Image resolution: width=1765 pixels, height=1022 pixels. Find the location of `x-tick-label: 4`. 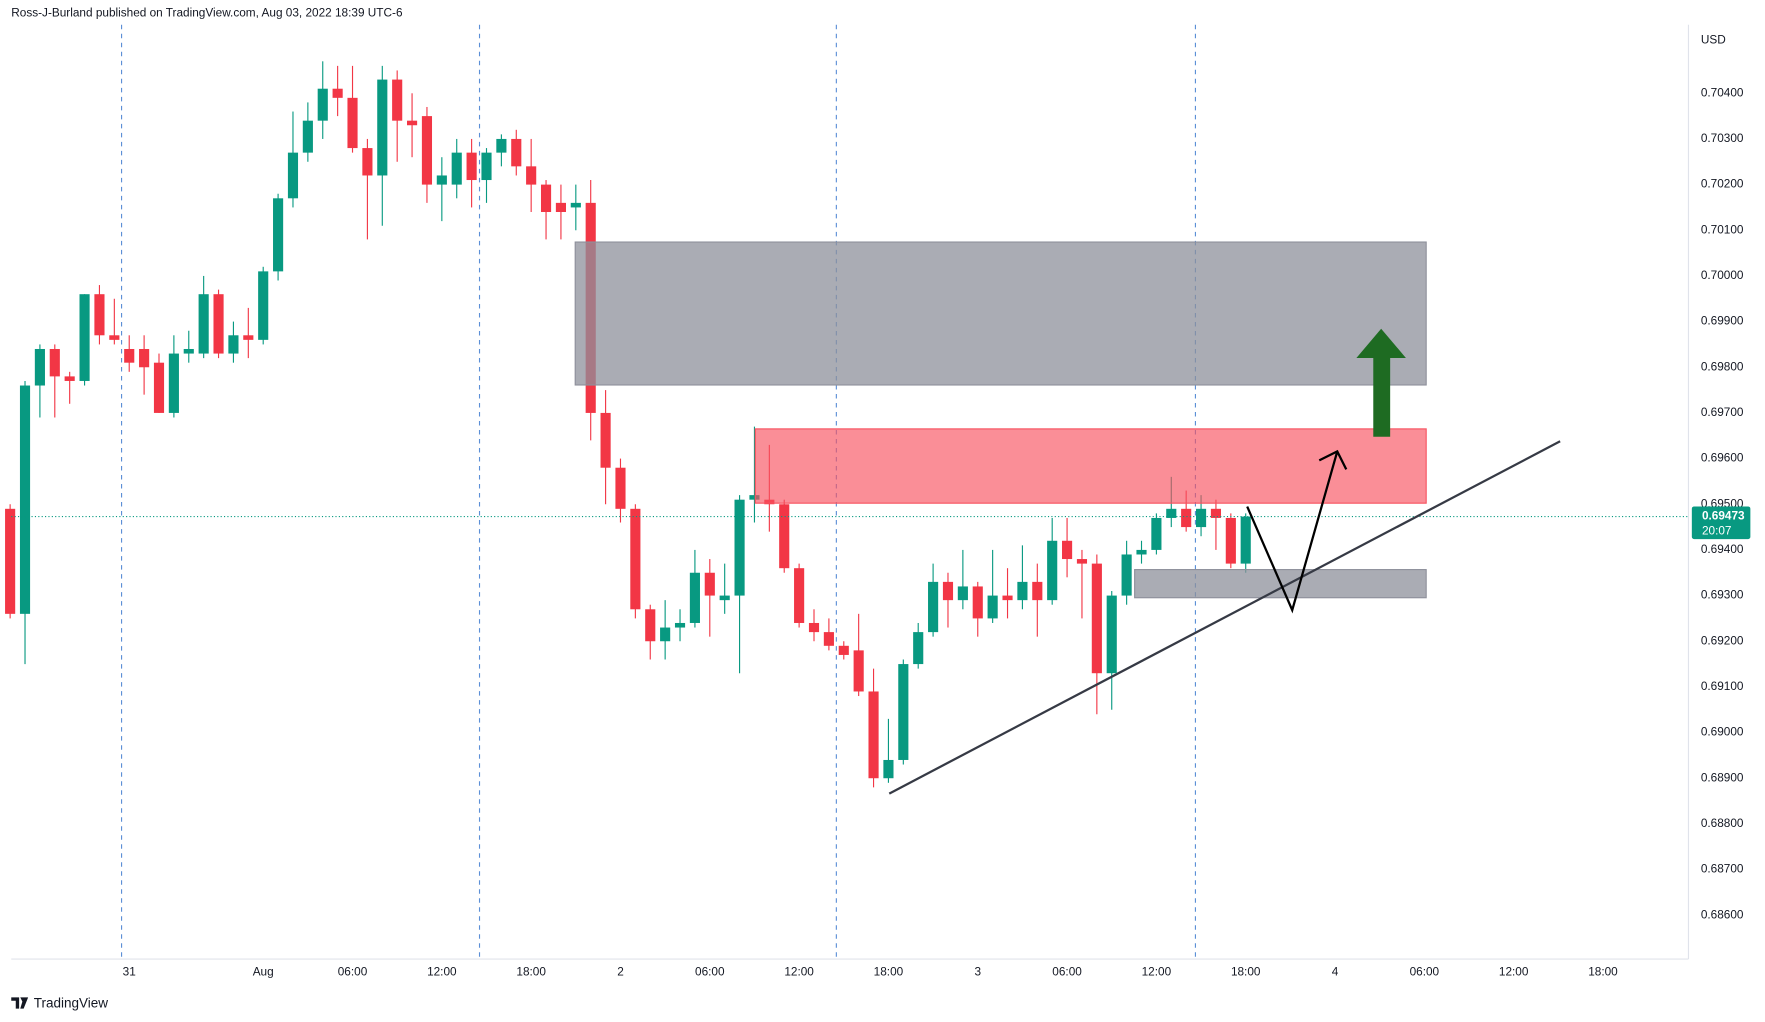

x-tick-label: 4 is located at coordinates (1335, 972).